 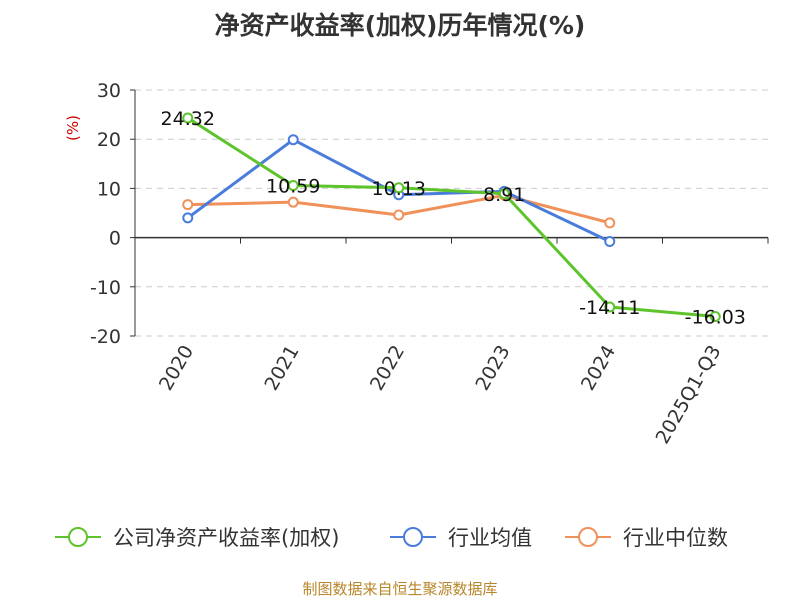 What do you see at coordinates (226, 538) in the screenshot?
I see `legend-label: 公司净资产收益率(加权)` at bounding box center [226, 538].